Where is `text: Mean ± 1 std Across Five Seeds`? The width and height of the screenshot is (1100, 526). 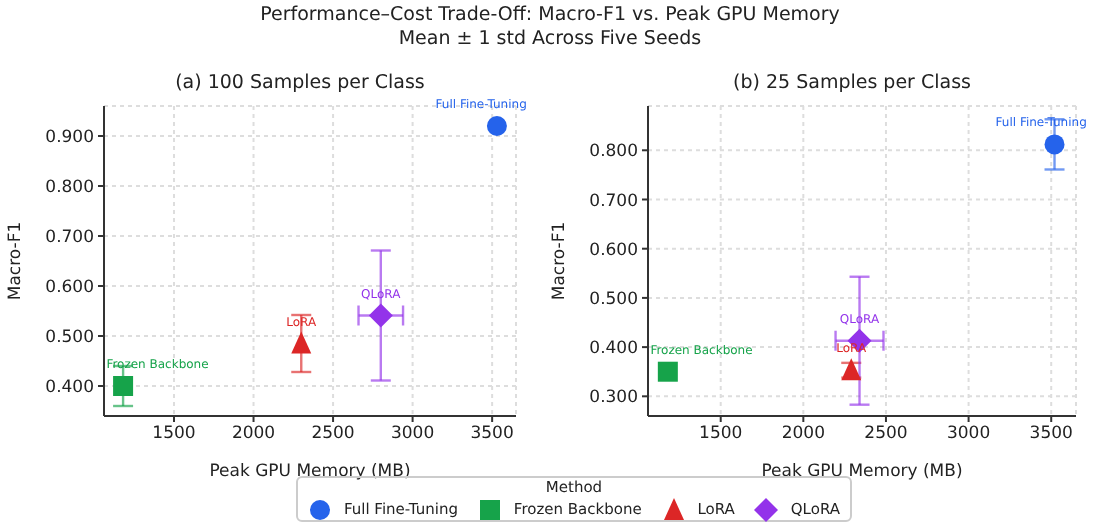 text: Mean ± 1 std Across Five Seeds is located at coordinates (550, 40).